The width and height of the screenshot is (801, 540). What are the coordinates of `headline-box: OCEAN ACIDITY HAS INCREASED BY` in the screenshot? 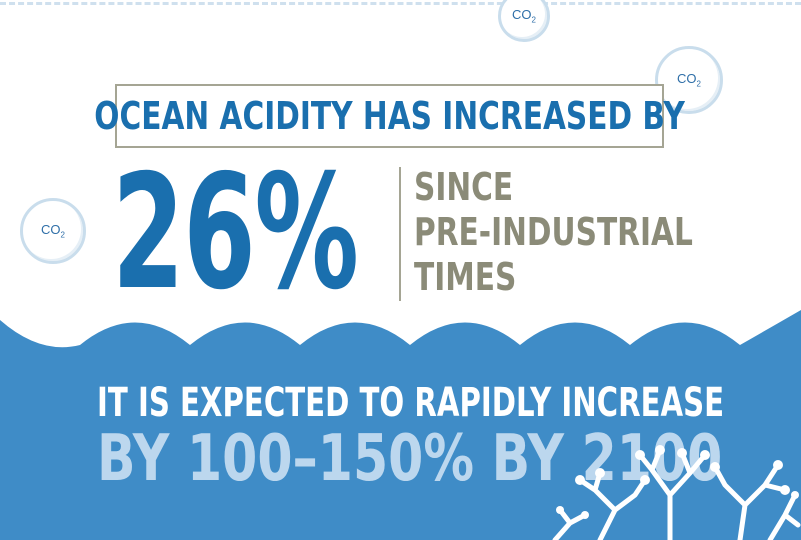 It's located at (389, 116).